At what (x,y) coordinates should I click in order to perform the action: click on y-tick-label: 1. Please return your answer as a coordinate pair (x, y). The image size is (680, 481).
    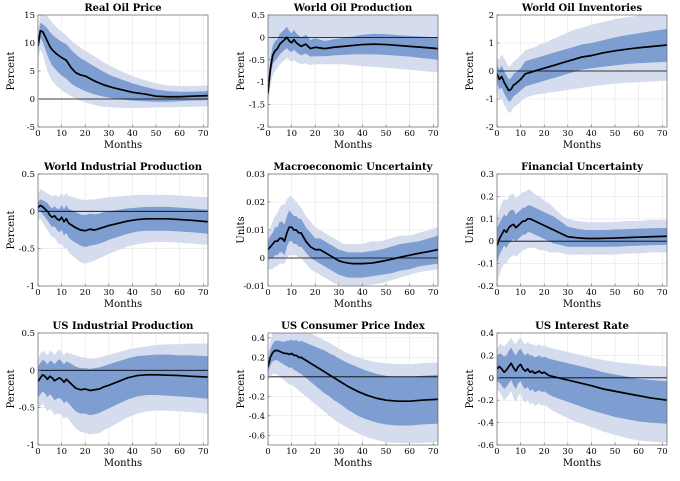
    Looking at the image, I should click on (491, 44).